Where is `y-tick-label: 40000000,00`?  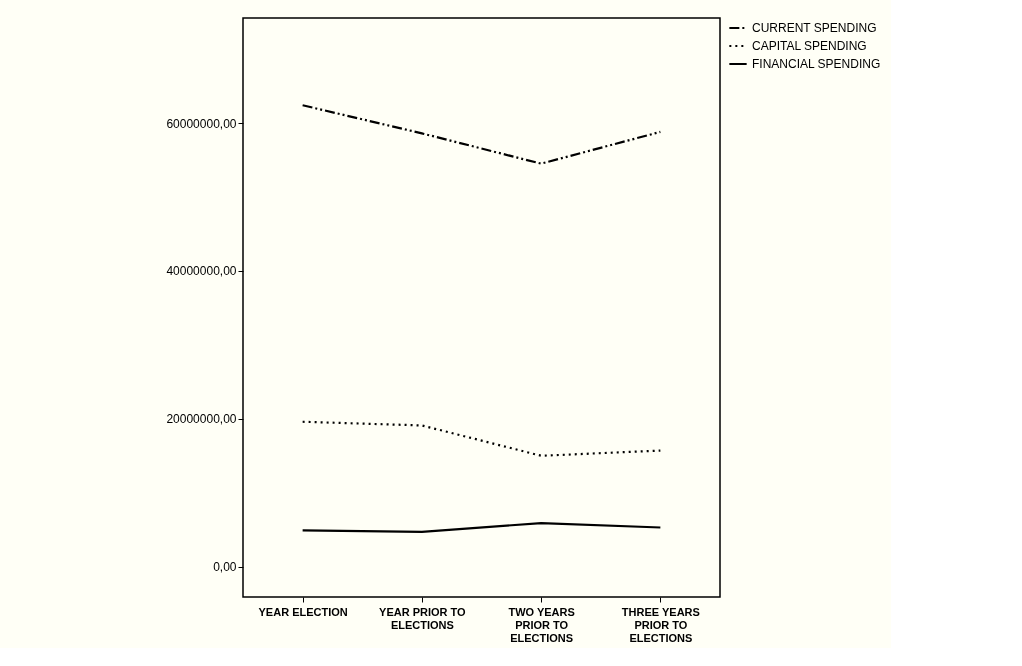 y-tick-label: 40000000,00 is located at coordinates (201, 271).